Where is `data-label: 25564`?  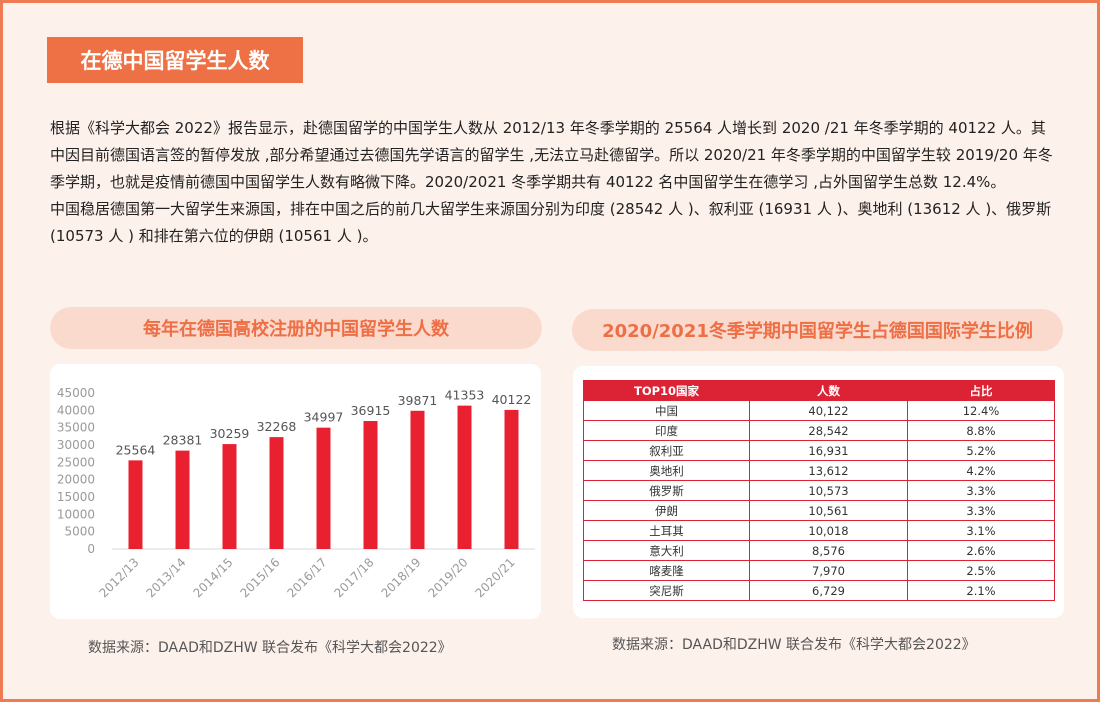 data-label: 25564 is located at coordinates (136, 449).